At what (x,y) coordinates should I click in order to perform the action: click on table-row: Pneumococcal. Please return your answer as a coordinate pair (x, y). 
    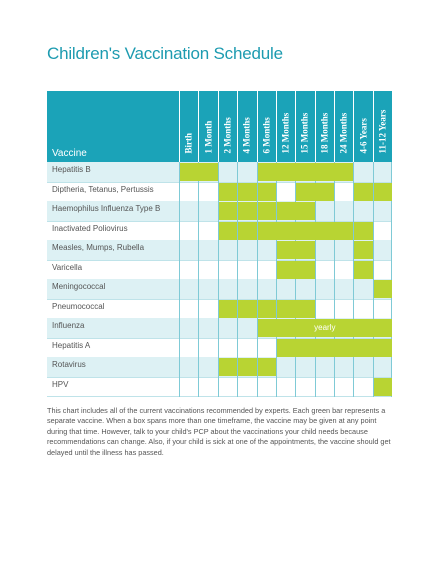
    Looking at the image, I should click on (219, 309).